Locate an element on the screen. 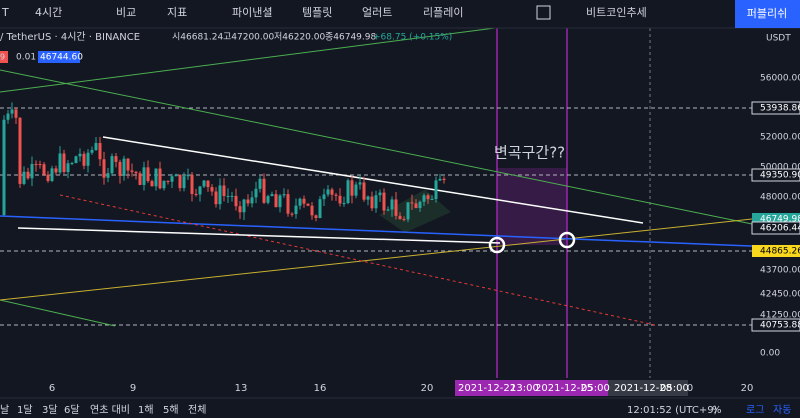  channel-bottom is located at coordinates (259, 235).